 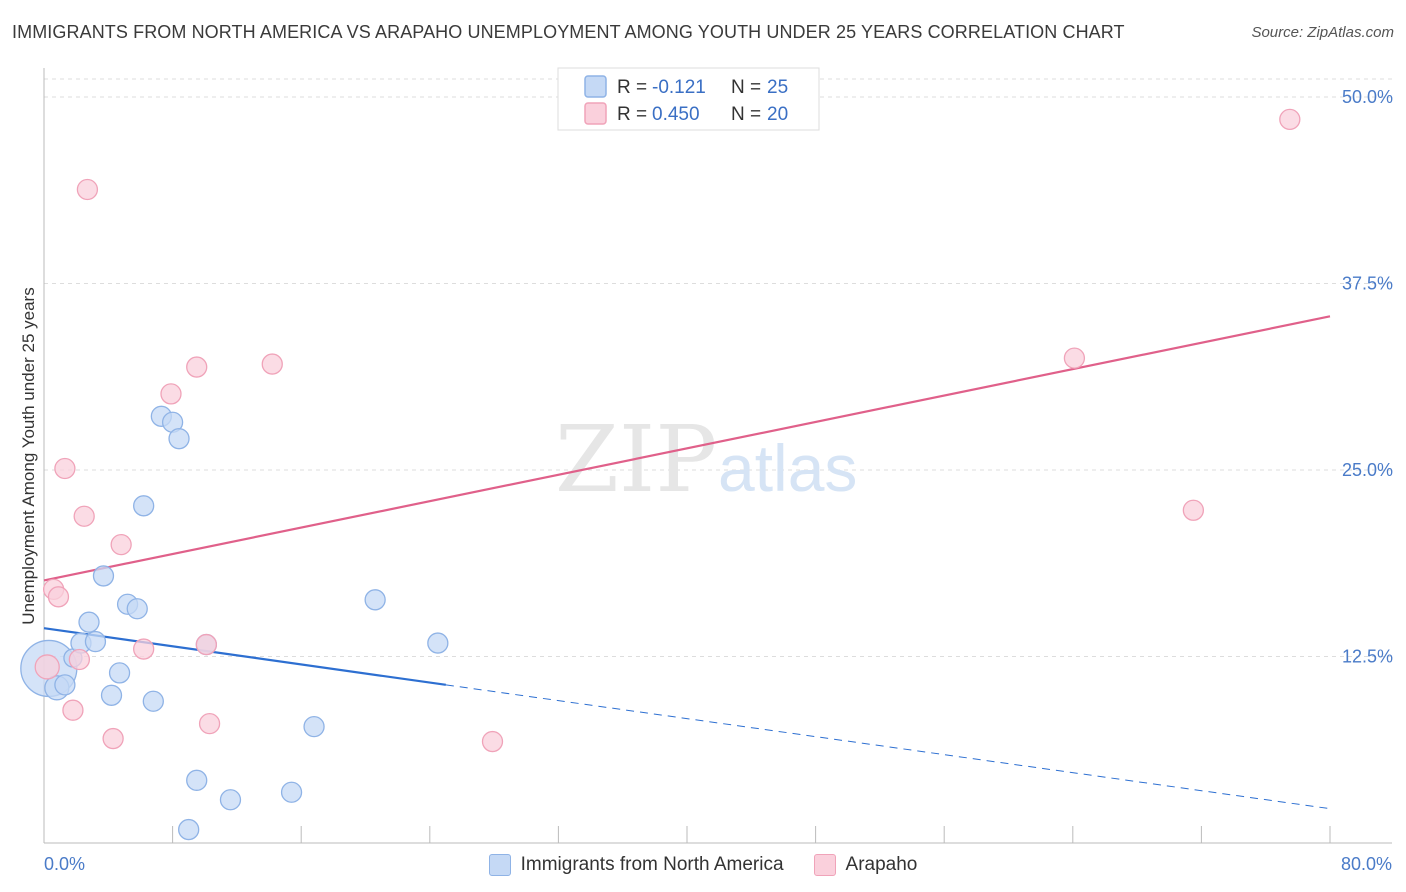 I want to click on y-tick-label: 25.0%, so click(x=1367, y=470).